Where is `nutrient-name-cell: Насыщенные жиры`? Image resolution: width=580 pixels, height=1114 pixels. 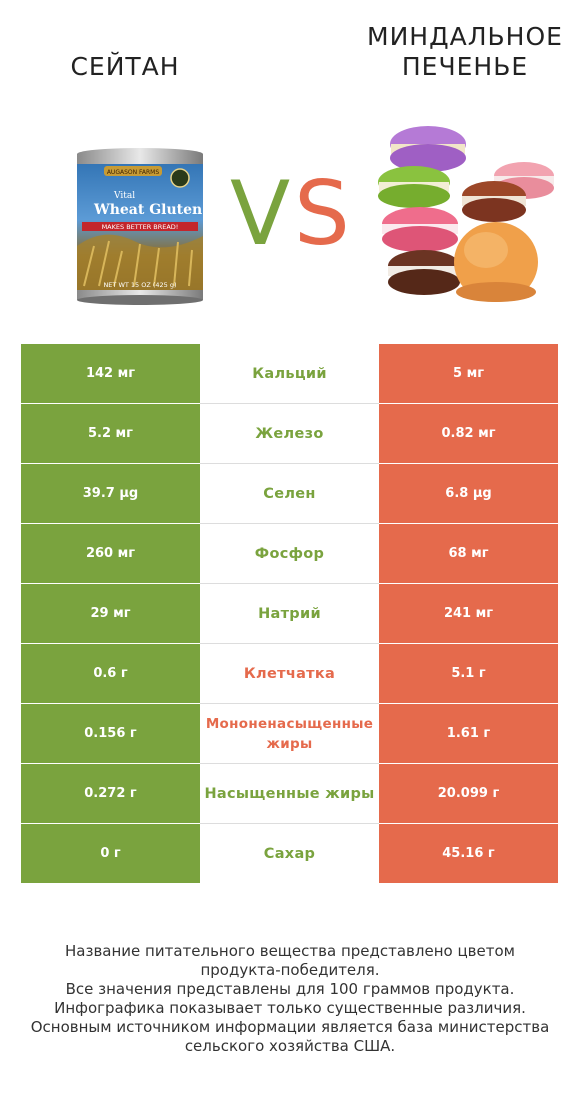 nutrient-name-cell: Насыщенные жиры is located at coordinates (289, 793).